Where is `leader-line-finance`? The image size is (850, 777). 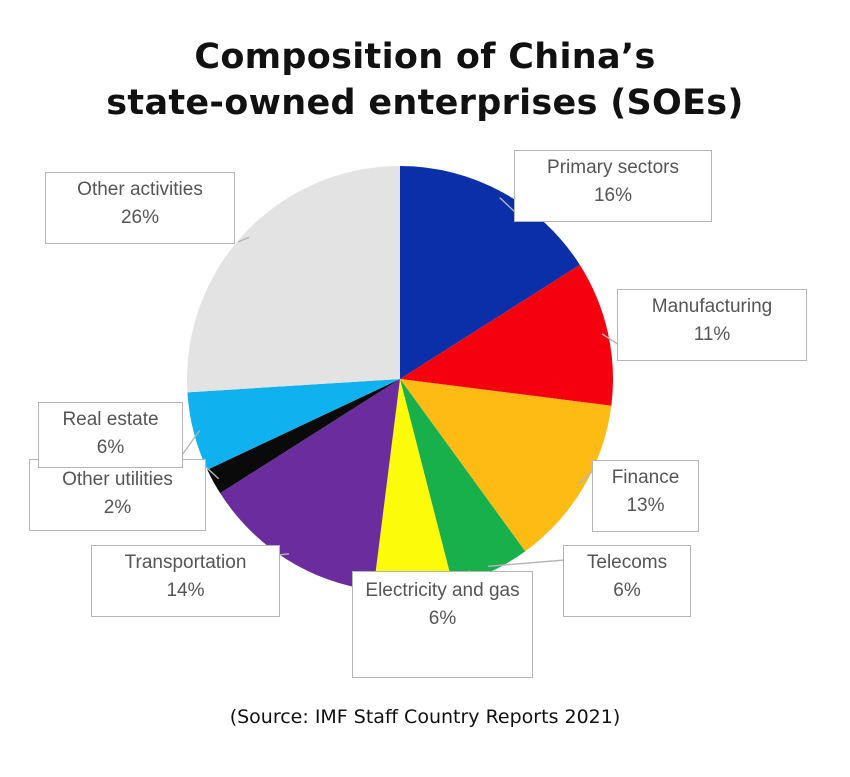 leader-line-finance is located at coordinates (586, 477).